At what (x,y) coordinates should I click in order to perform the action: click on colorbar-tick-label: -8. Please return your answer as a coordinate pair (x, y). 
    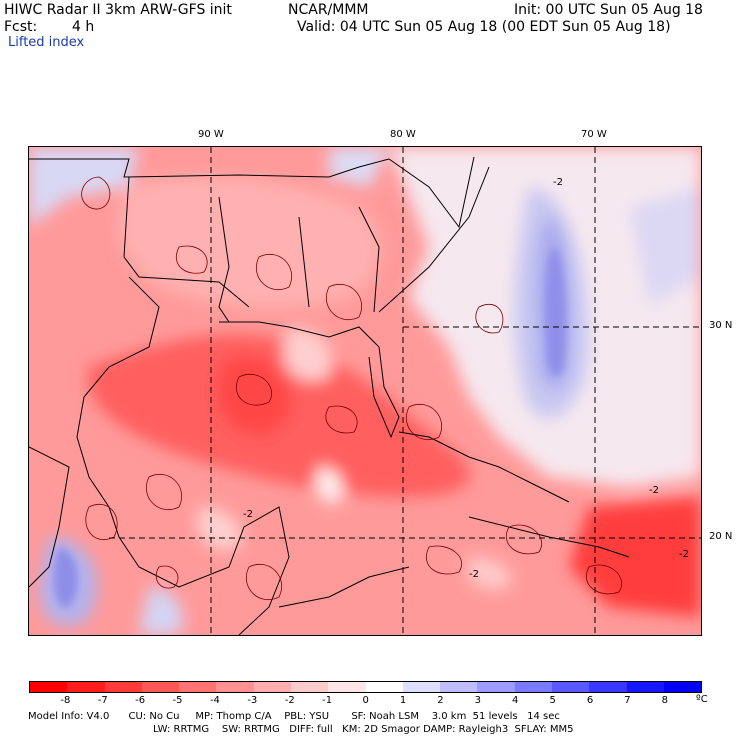
    Looking at the image, I should click on (65, 700).